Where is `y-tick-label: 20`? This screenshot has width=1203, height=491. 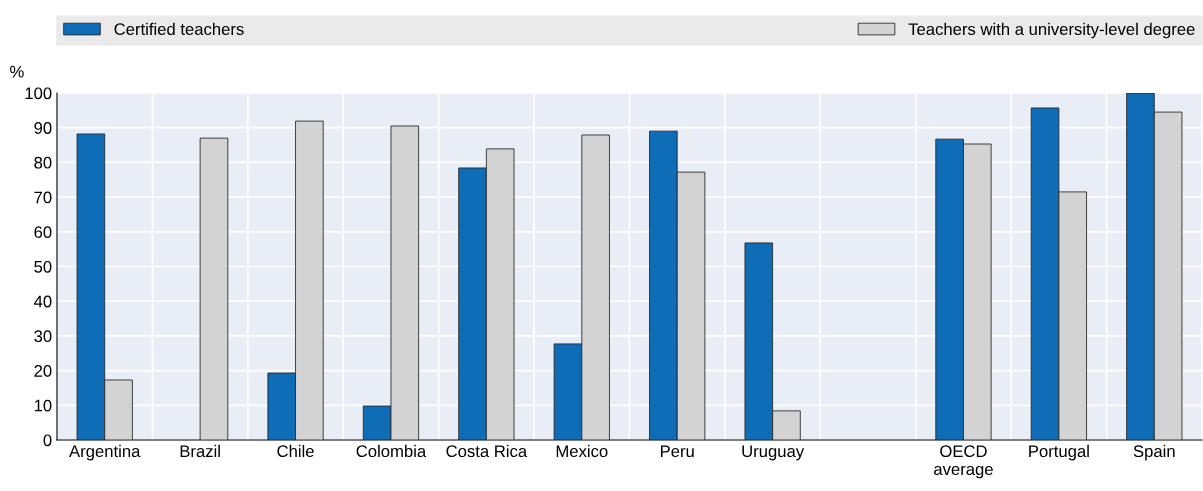
y-tick-label: 20 is located at coordinates (43, 371).